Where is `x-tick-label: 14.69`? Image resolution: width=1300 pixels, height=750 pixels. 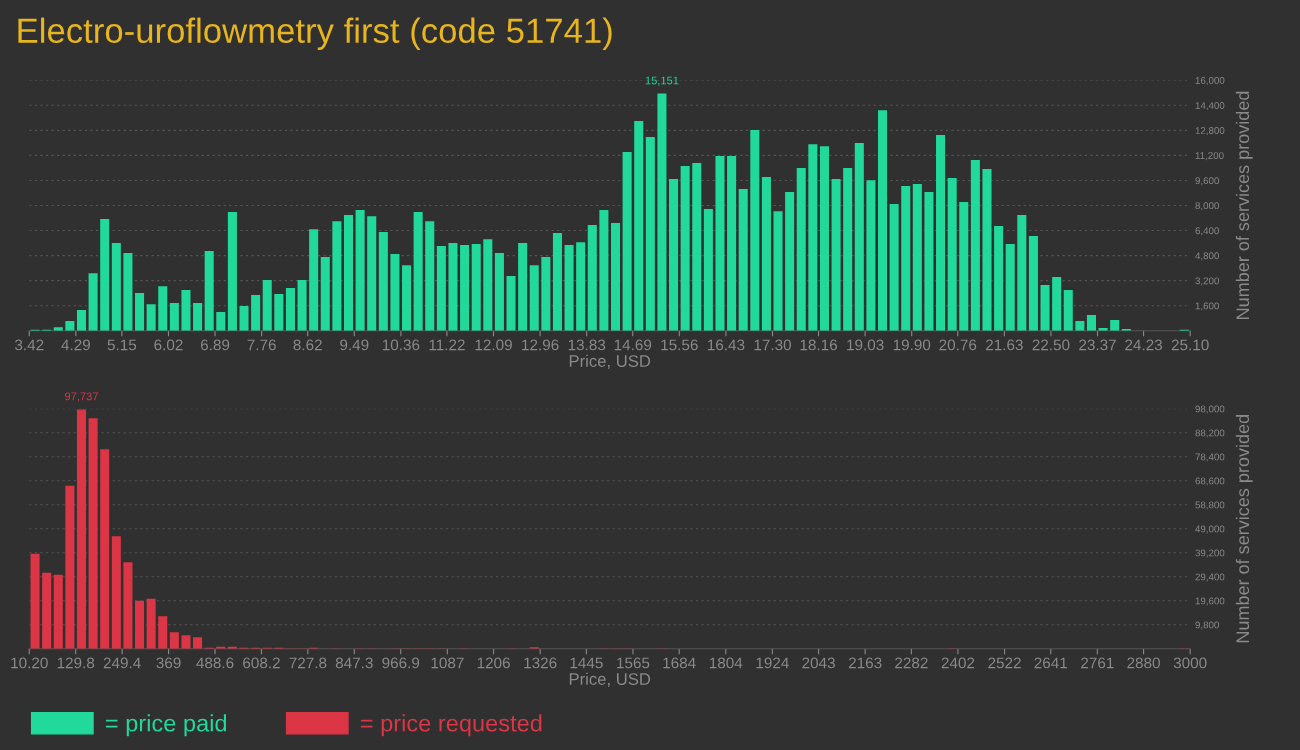 x-tick-label: 14.69 is located at coordinates (633, 345).